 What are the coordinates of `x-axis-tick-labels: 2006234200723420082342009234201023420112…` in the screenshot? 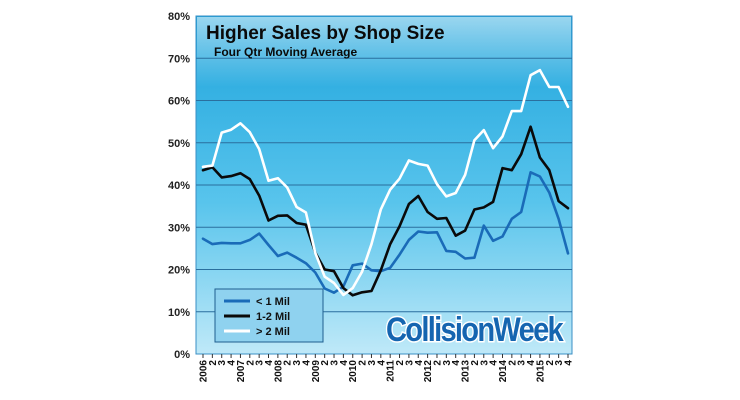 It's located at (387, 368).